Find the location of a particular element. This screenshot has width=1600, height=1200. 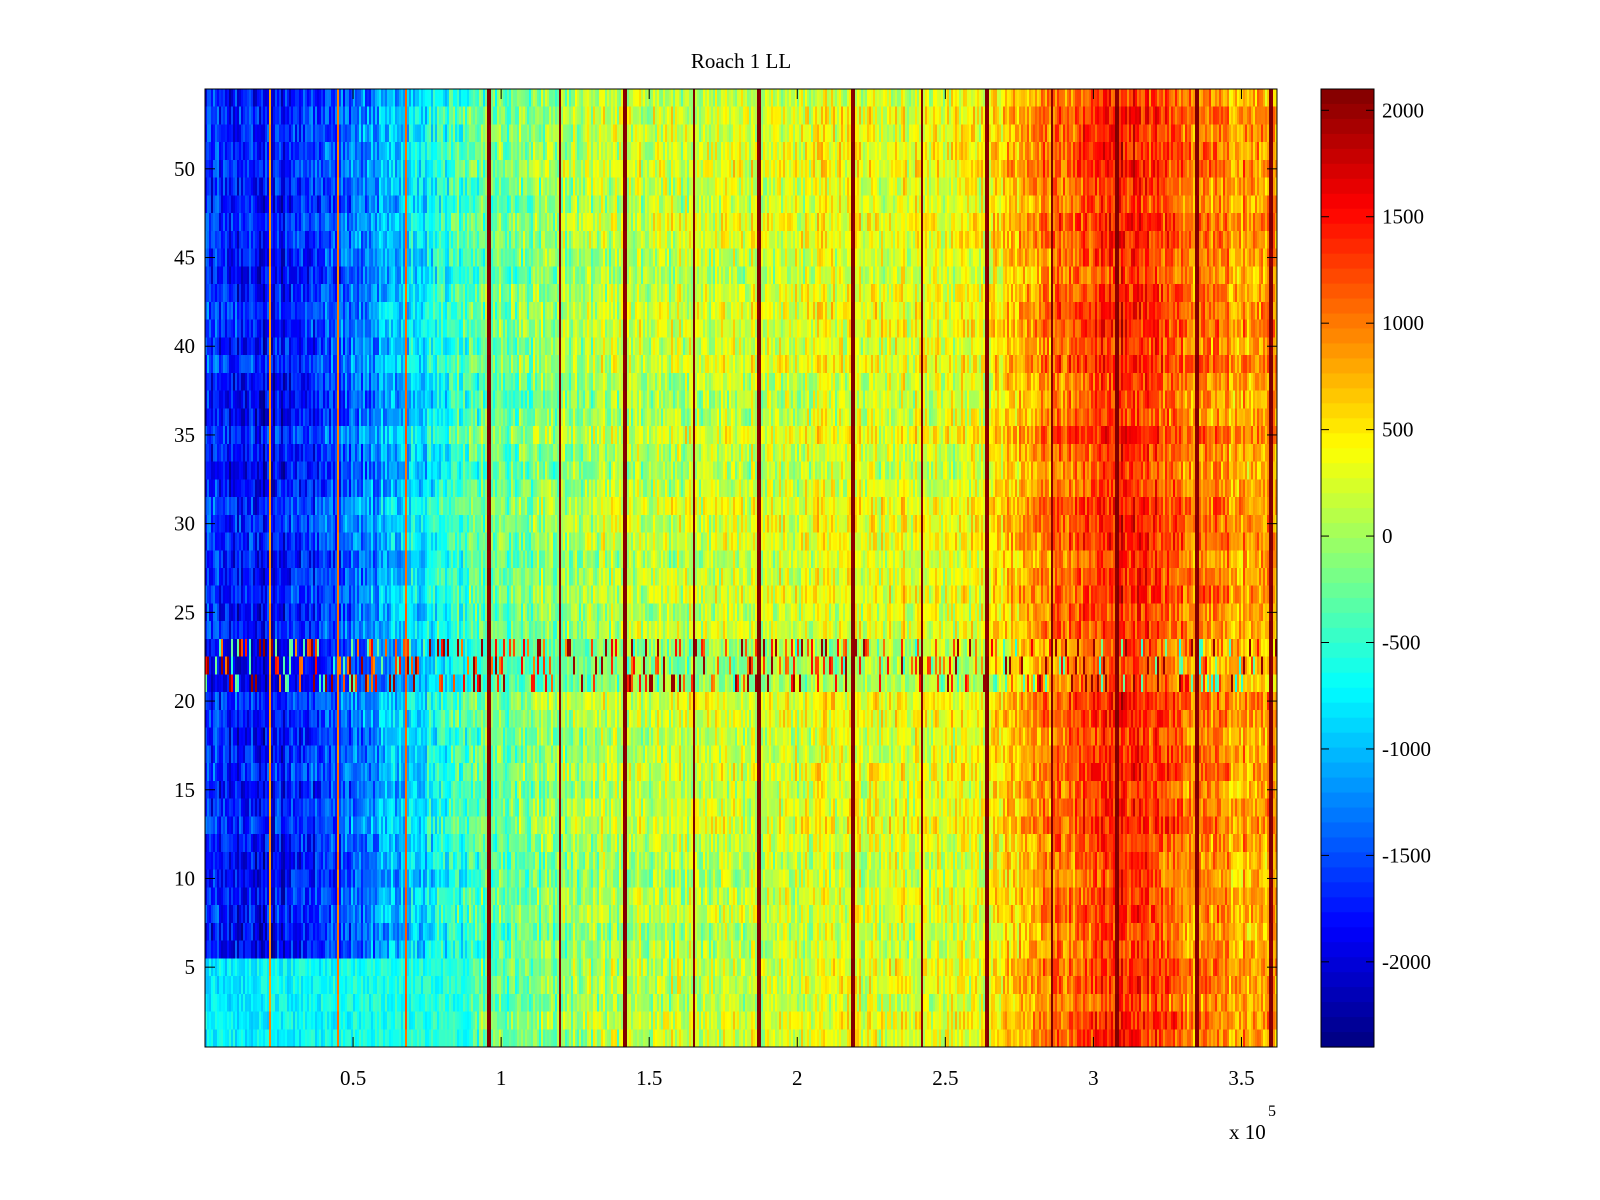

colorbar-tick-label: 0 is located at coordinates (1387, 536).